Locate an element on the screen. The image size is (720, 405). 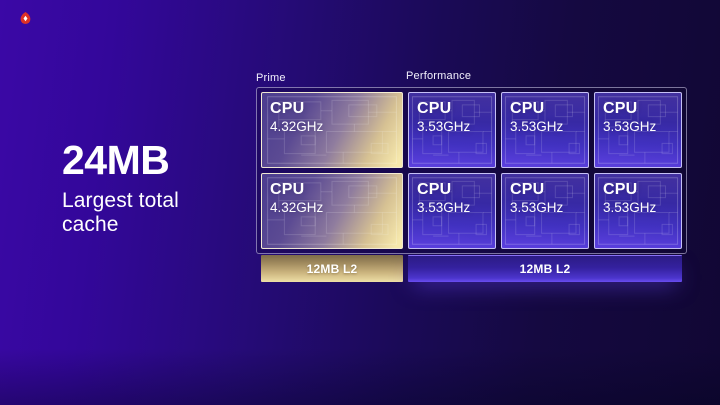
headline-subtitle-line2: cache is located at coordinates (90, 224).